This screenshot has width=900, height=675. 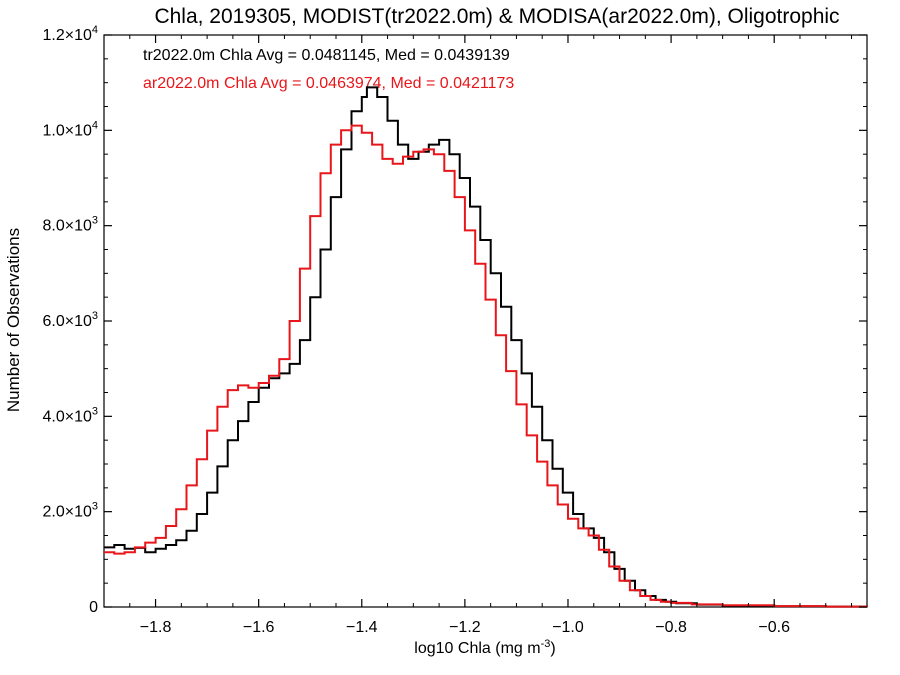 I want to click on y-axis-label: Number of Observations, so click(x=13, y=320).